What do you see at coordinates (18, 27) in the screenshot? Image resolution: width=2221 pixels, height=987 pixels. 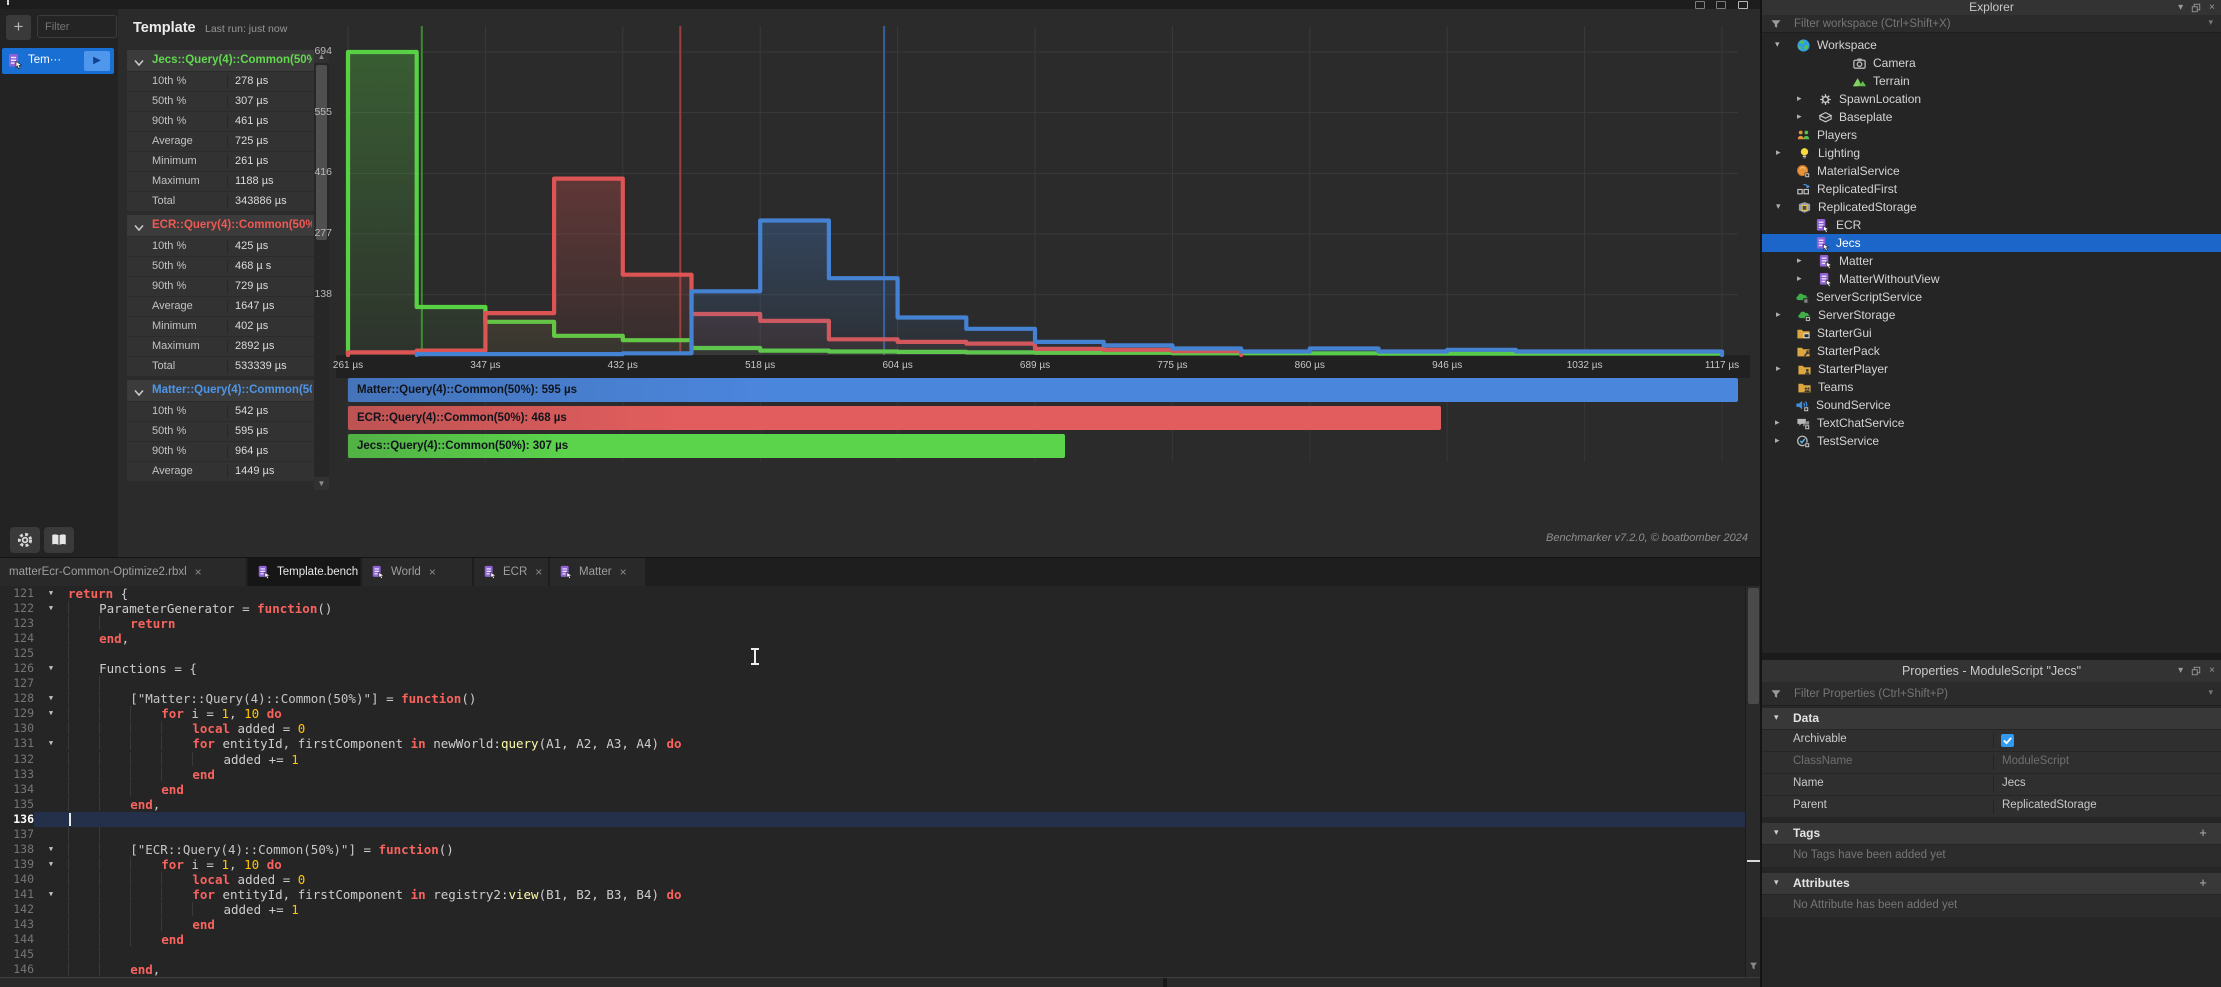 I see `add-benchmark-button: +` at bounding box center [18, 27].